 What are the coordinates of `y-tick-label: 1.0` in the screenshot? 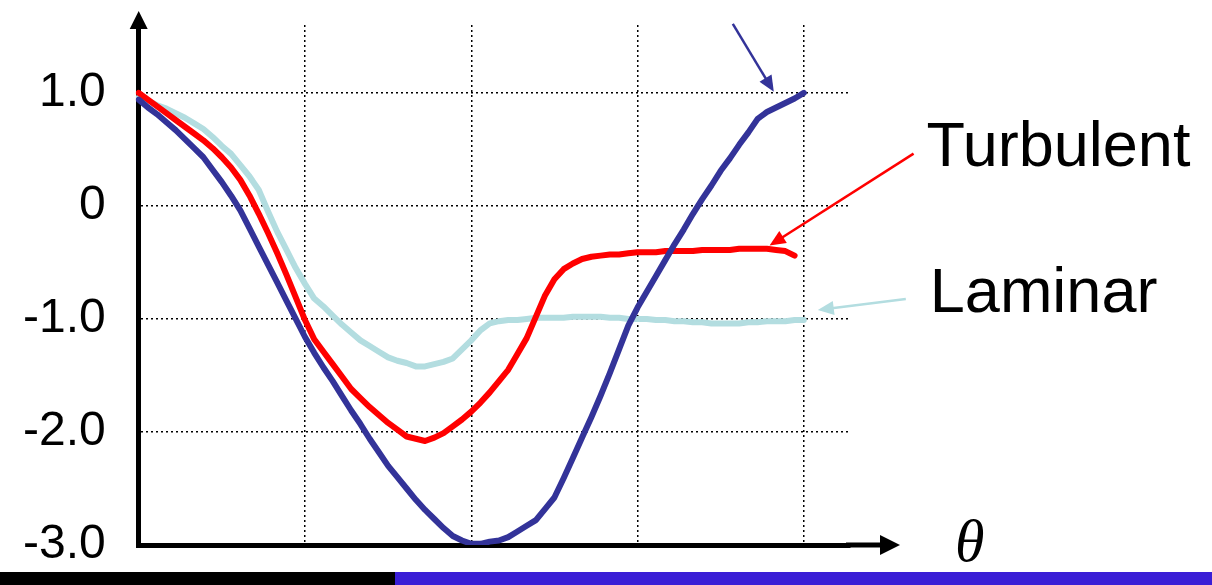 It's located at (72, 90).